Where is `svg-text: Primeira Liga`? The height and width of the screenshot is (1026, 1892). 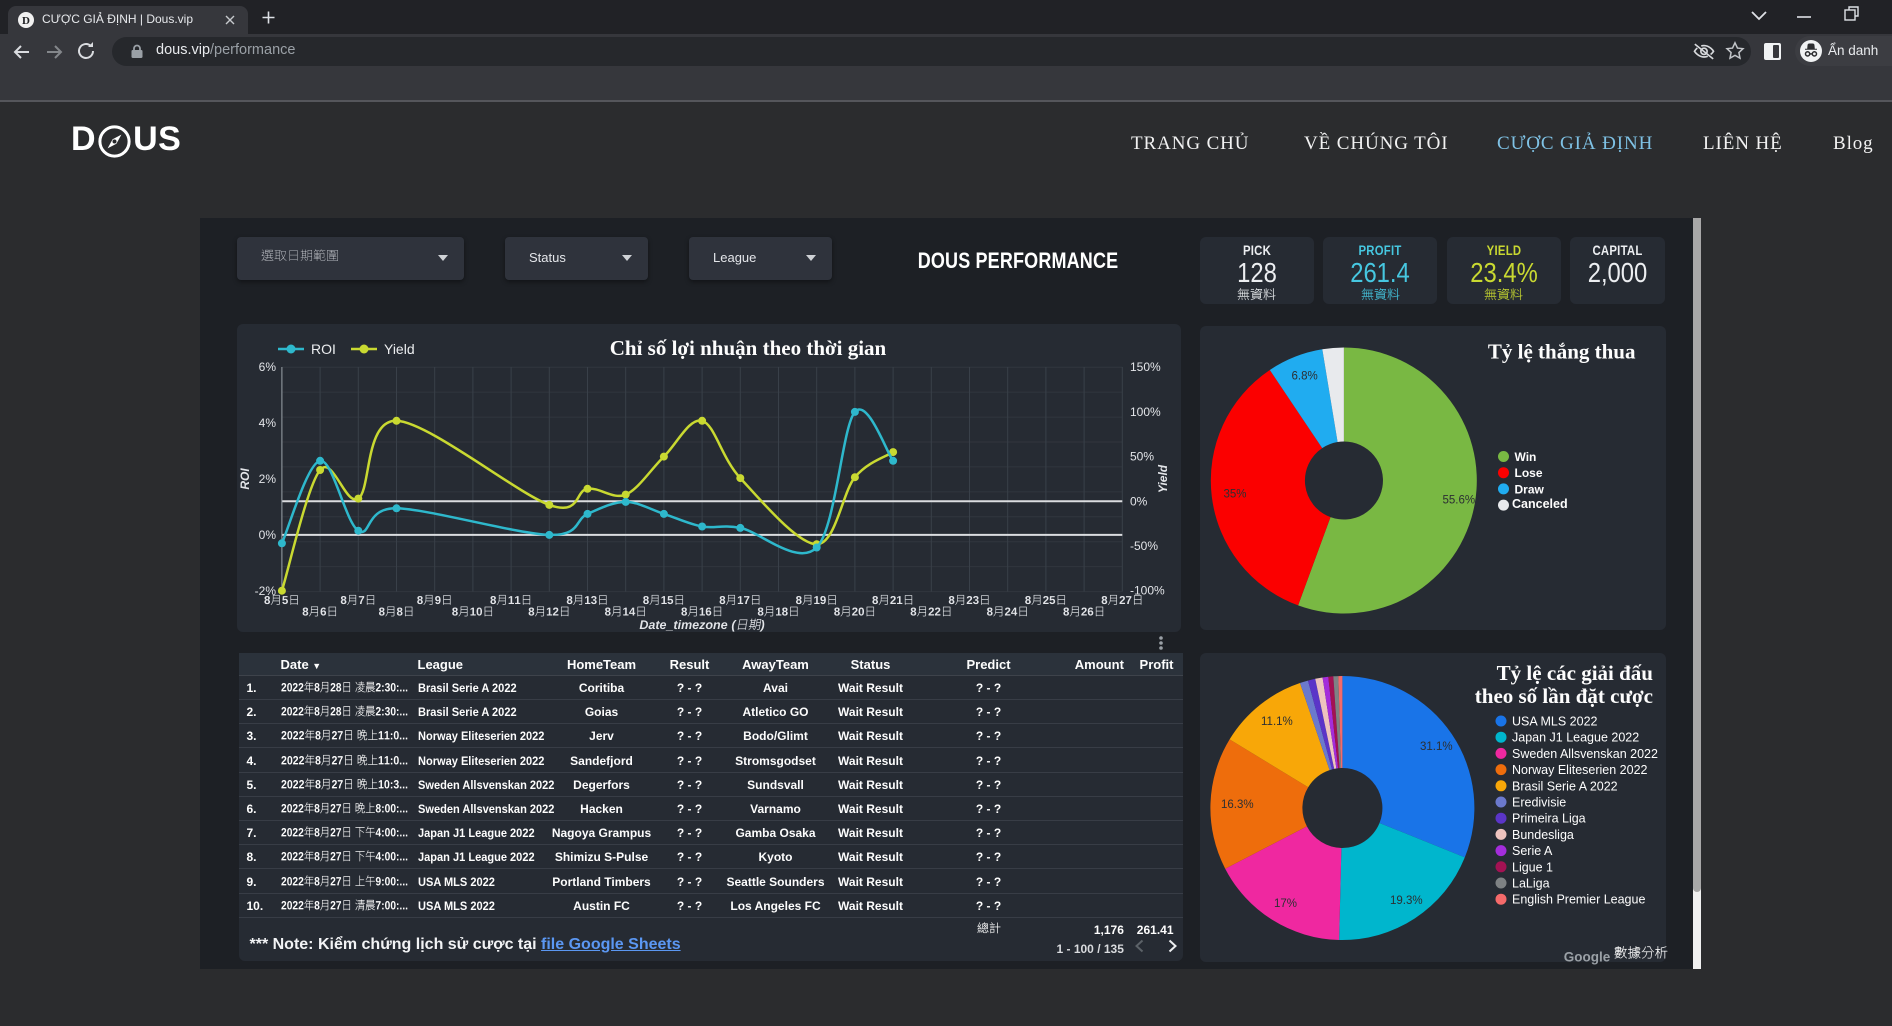 svg-text: Primeira Liga is located at coordinates (1549, 819).